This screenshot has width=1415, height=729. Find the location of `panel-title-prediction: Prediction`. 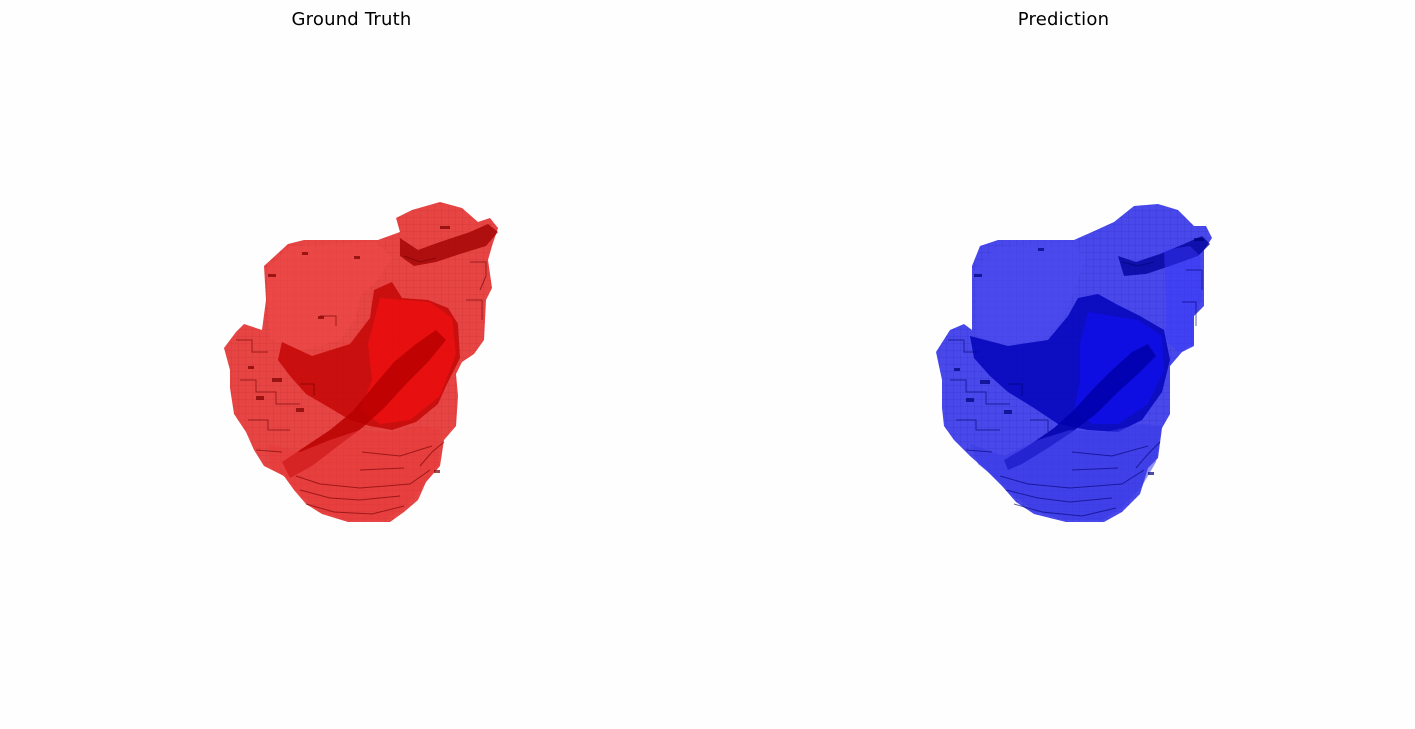

panel-title-prediction: Prediction is located at coordinates (1063, 19).